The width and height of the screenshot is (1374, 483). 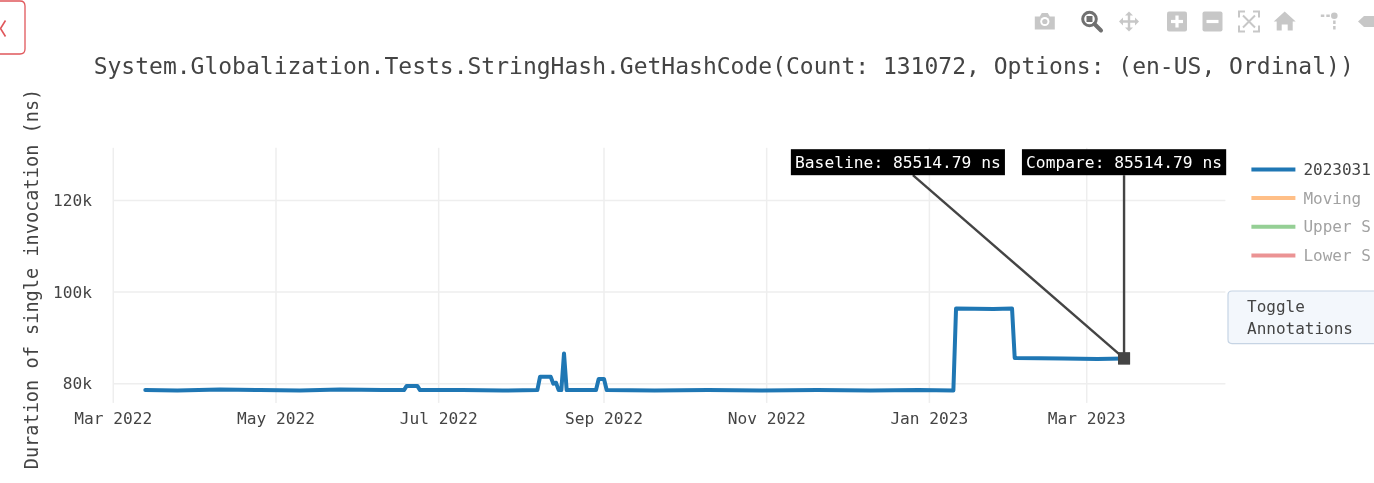 I want to click on legend-label: 2023031, so click(x=1337, y=169).